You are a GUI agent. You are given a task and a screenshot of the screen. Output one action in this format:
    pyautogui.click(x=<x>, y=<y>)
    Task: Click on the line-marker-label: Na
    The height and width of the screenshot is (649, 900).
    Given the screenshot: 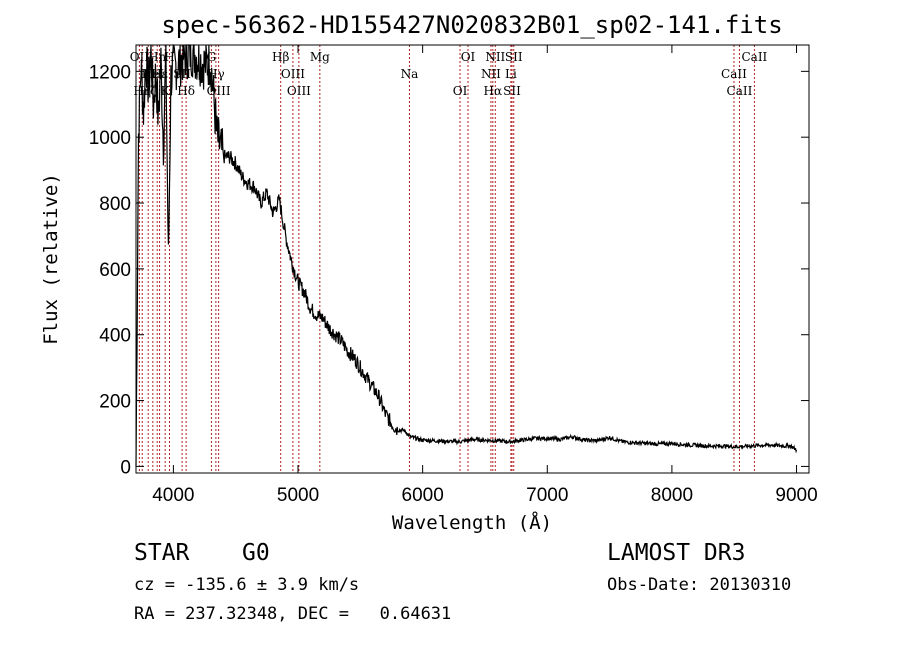 What is the action you would take?
    pyautogui.click(x=410, y=74)
    